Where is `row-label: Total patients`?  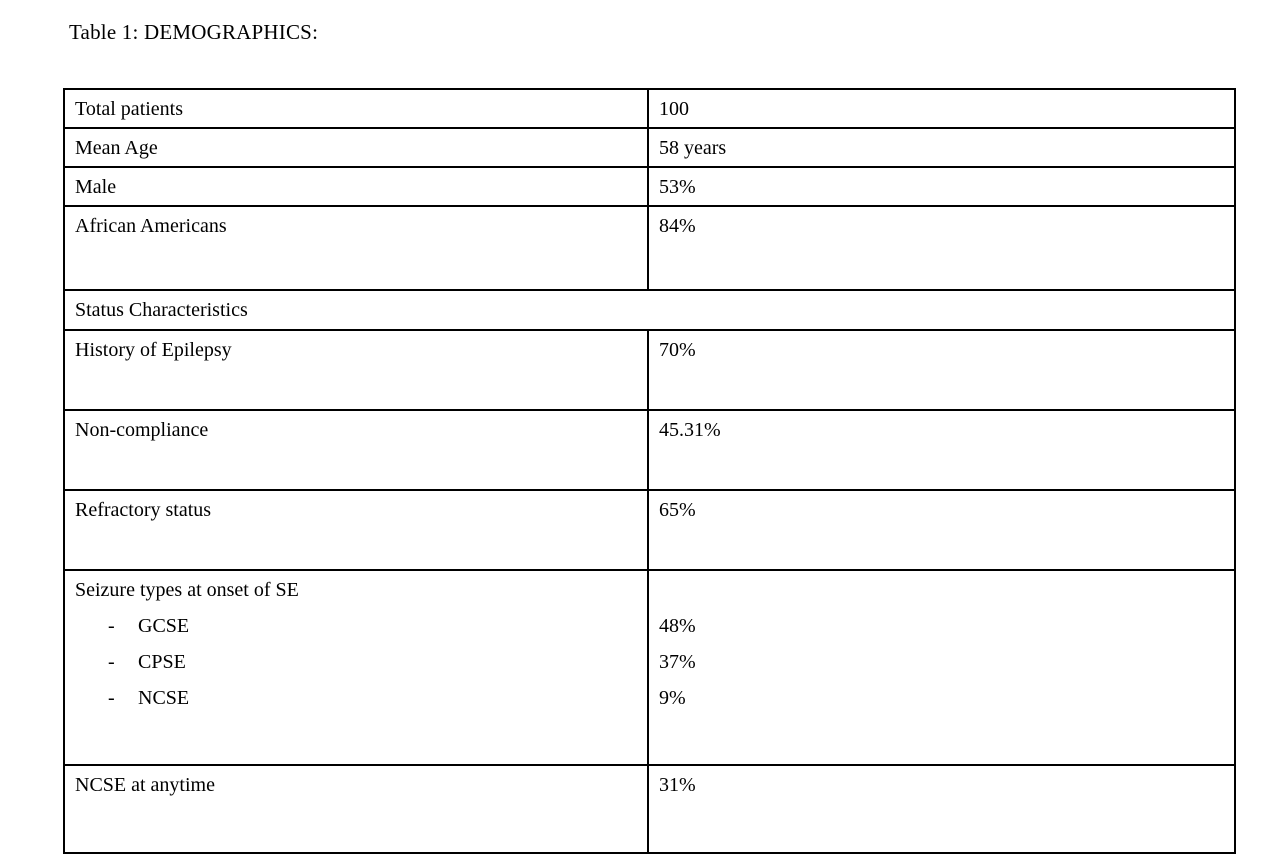 row-label: Total patients is located at coordinates (129, 109).